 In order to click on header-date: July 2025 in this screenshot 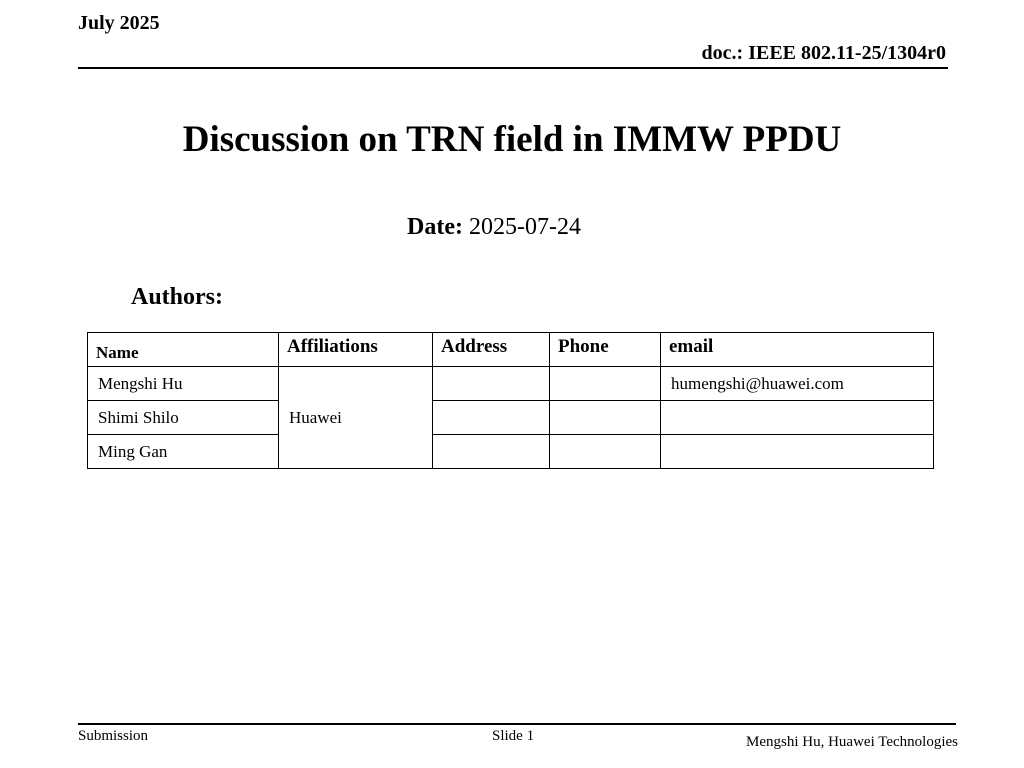, I will do `click(119, 23)`.